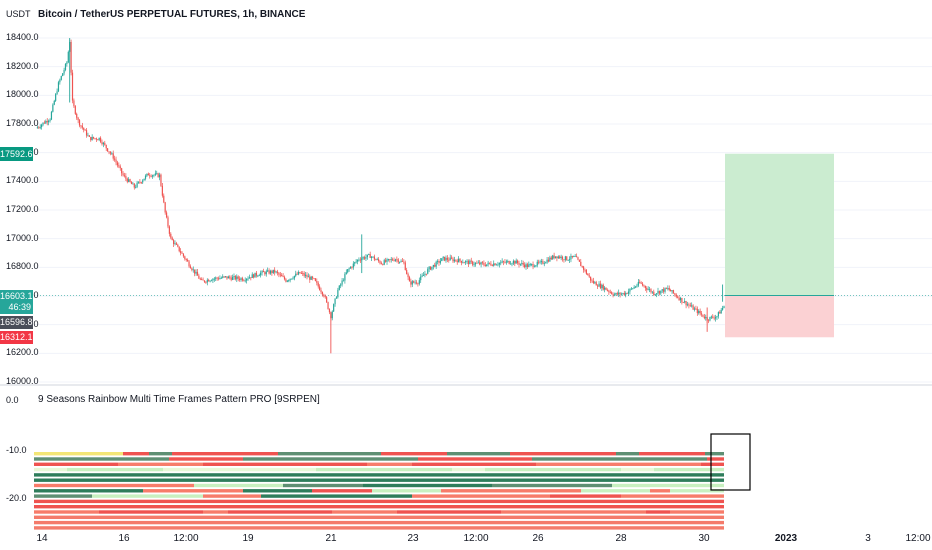 The width and height of the screenshot is (932, 550). Describe the element at coordinates (22, 37) in the screenshot. I see `price-tick-label: 18400.0` at that location.